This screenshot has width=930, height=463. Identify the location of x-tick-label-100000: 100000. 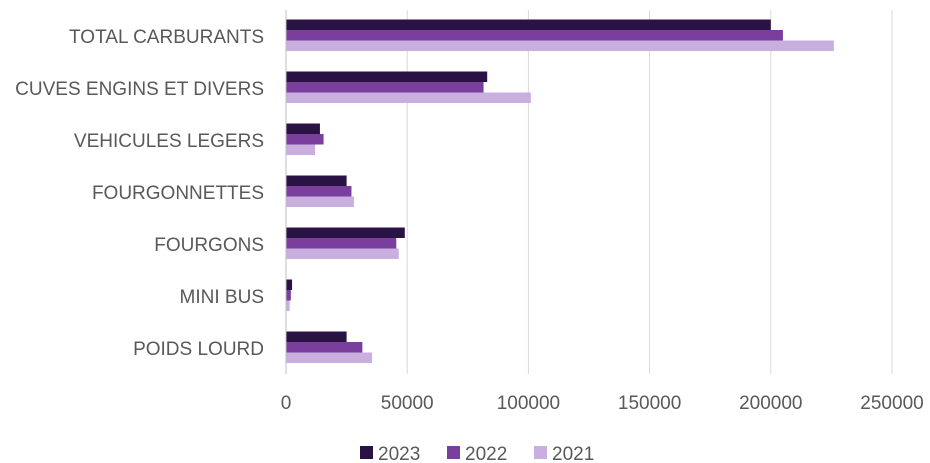
(528, 403).